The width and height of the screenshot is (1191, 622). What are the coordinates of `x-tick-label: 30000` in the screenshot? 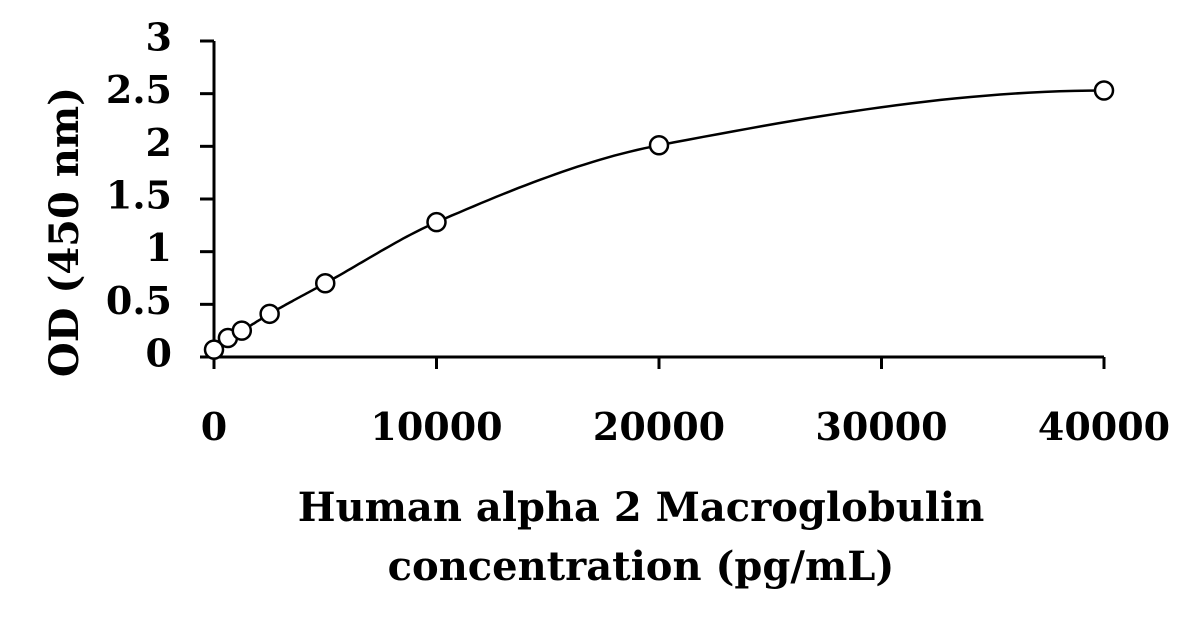 It's located at (881, 426).